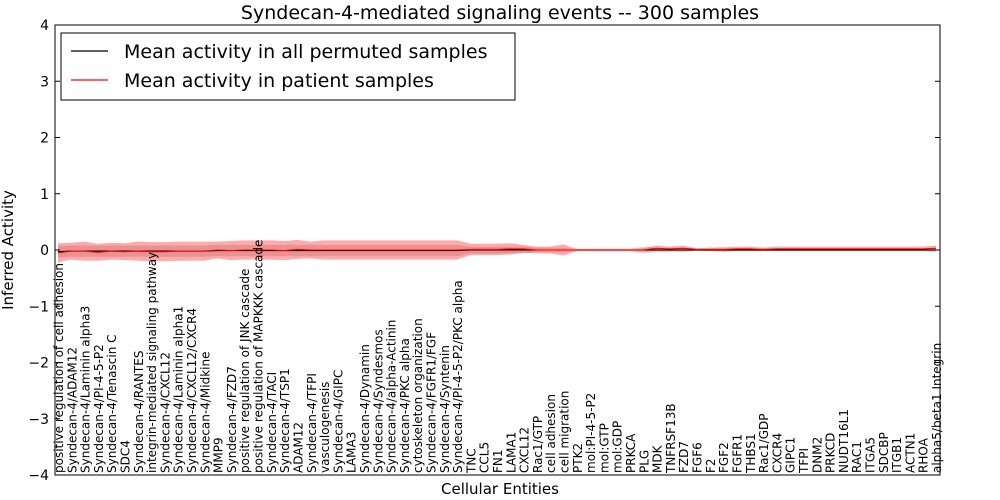 This screenshot has height=500, width=1000. I want to click on y-axis-title: Inferred Activity, so click(8, 250).